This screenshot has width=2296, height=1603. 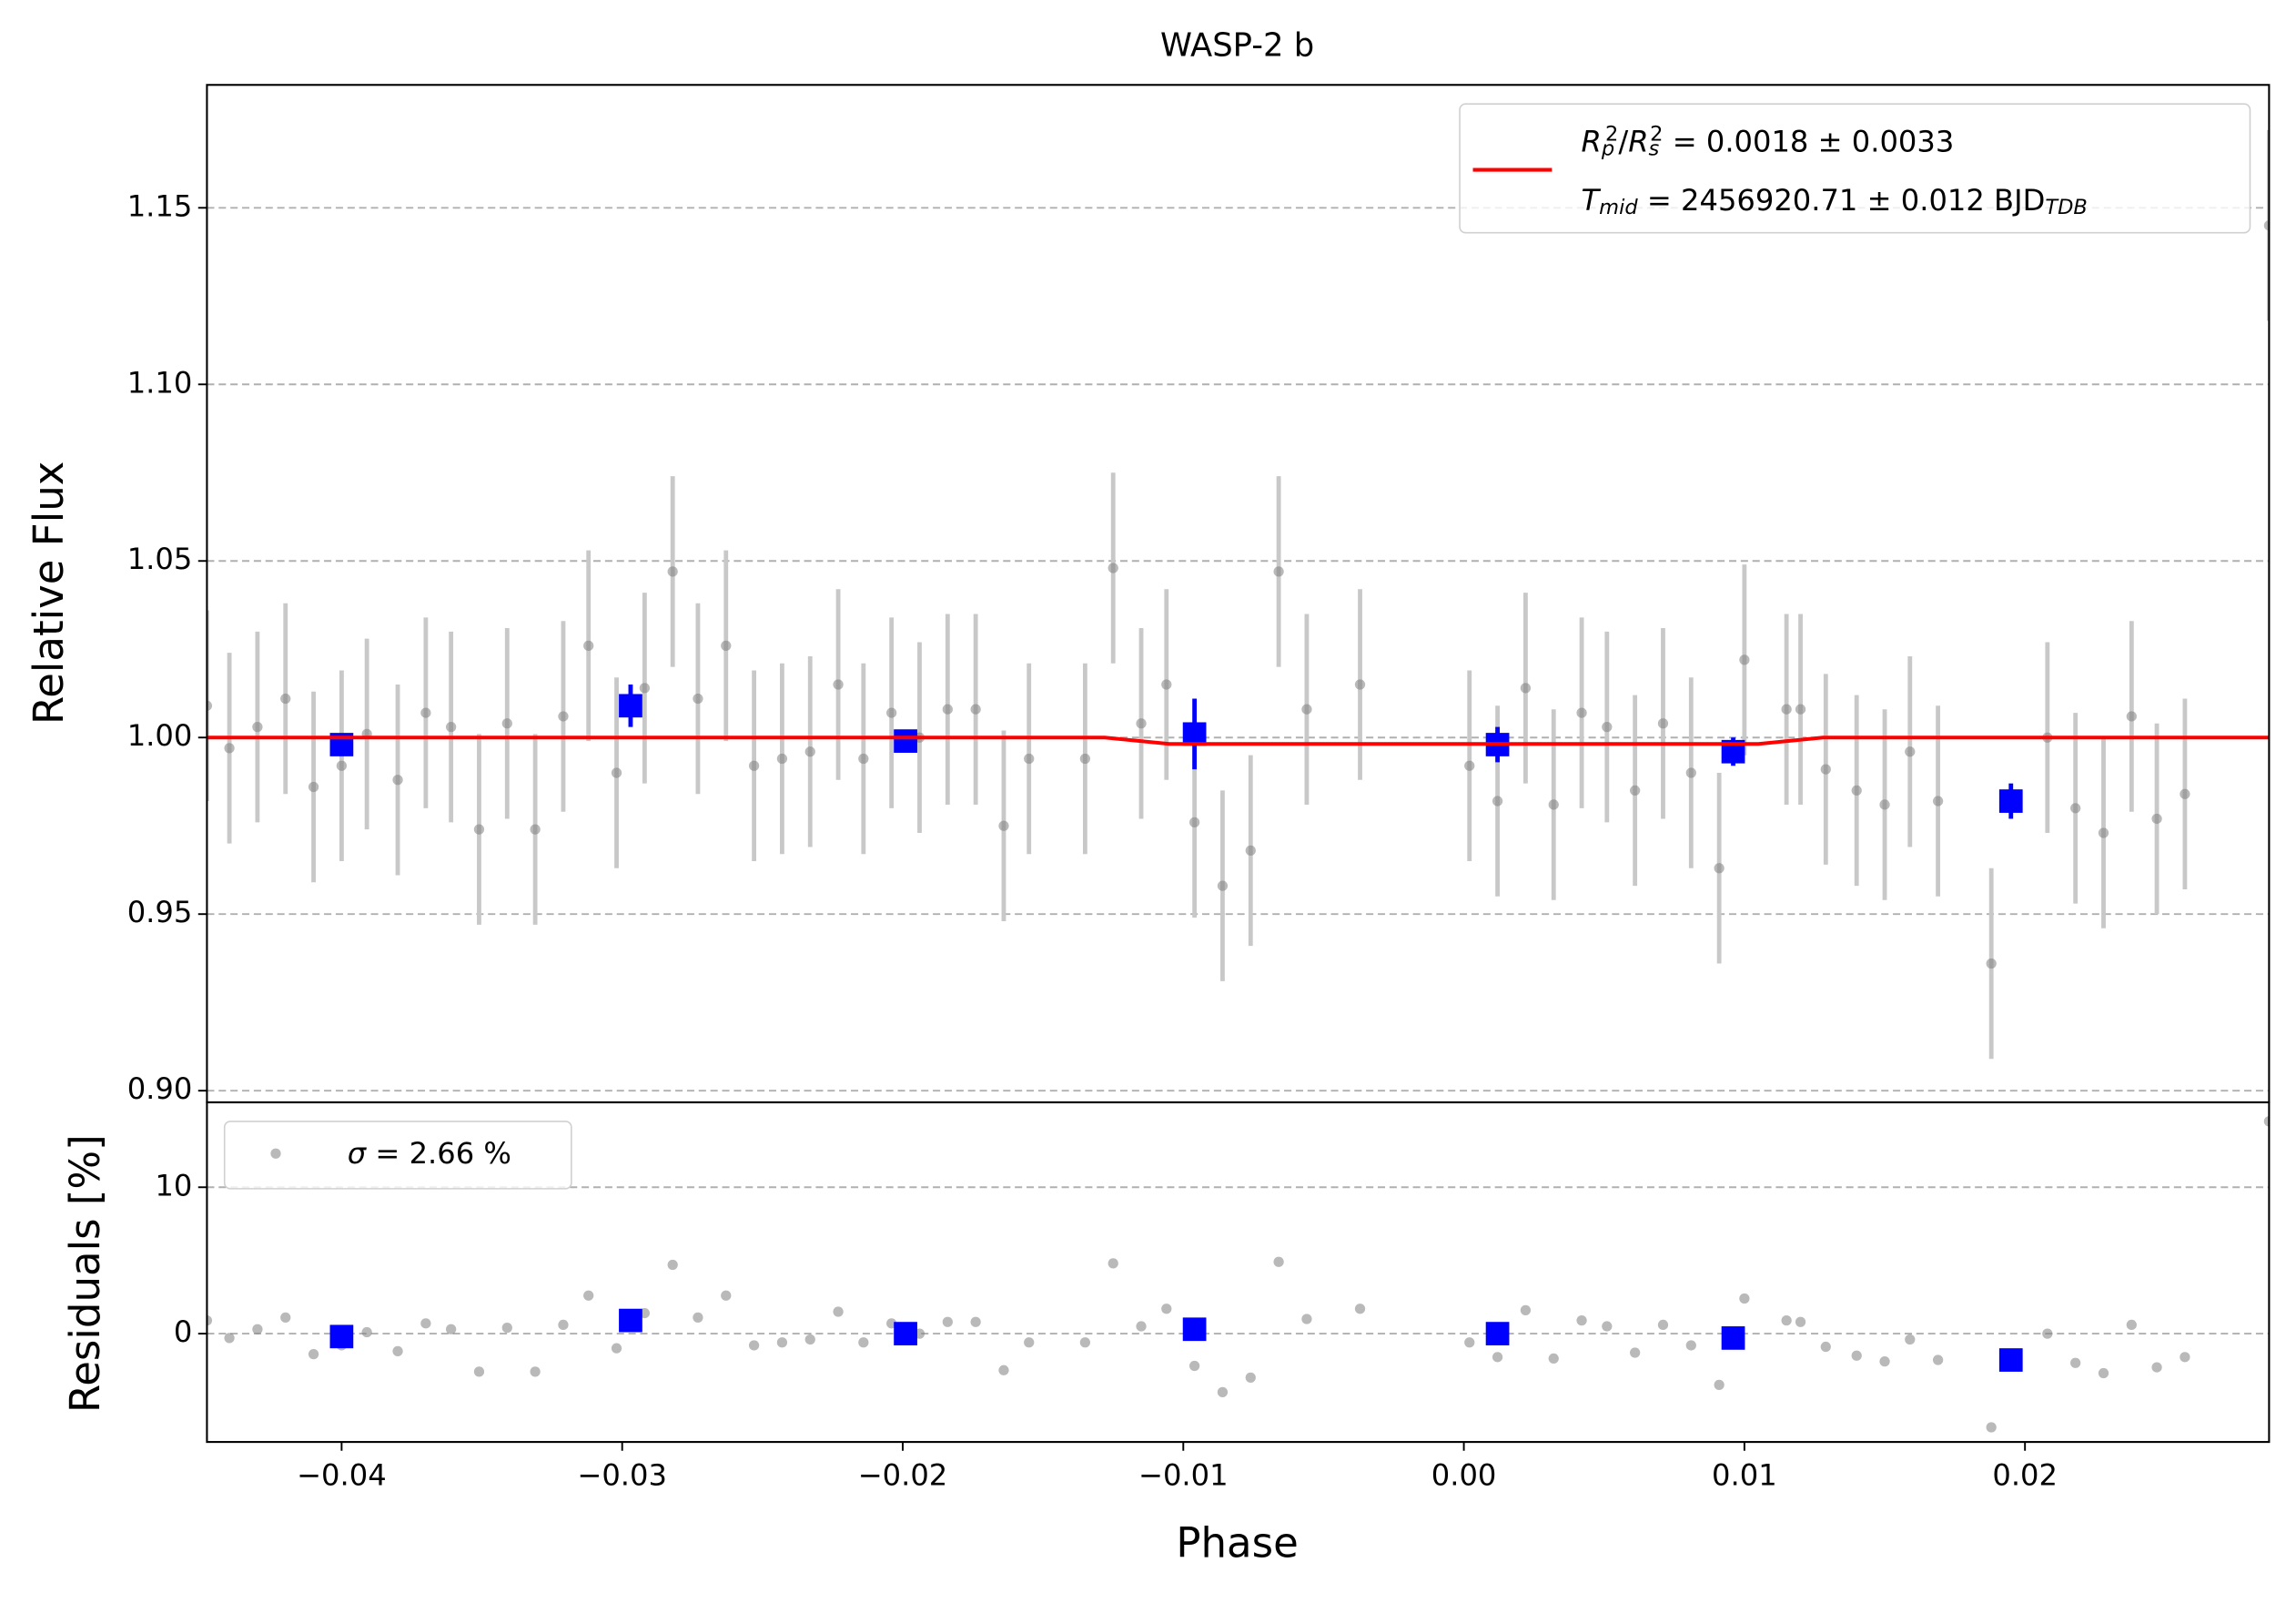 What do you see at coordinates (903, 1475) in the screenshot?
I see `x-tick-label: −0.02` at bounding box center [903, 1475].